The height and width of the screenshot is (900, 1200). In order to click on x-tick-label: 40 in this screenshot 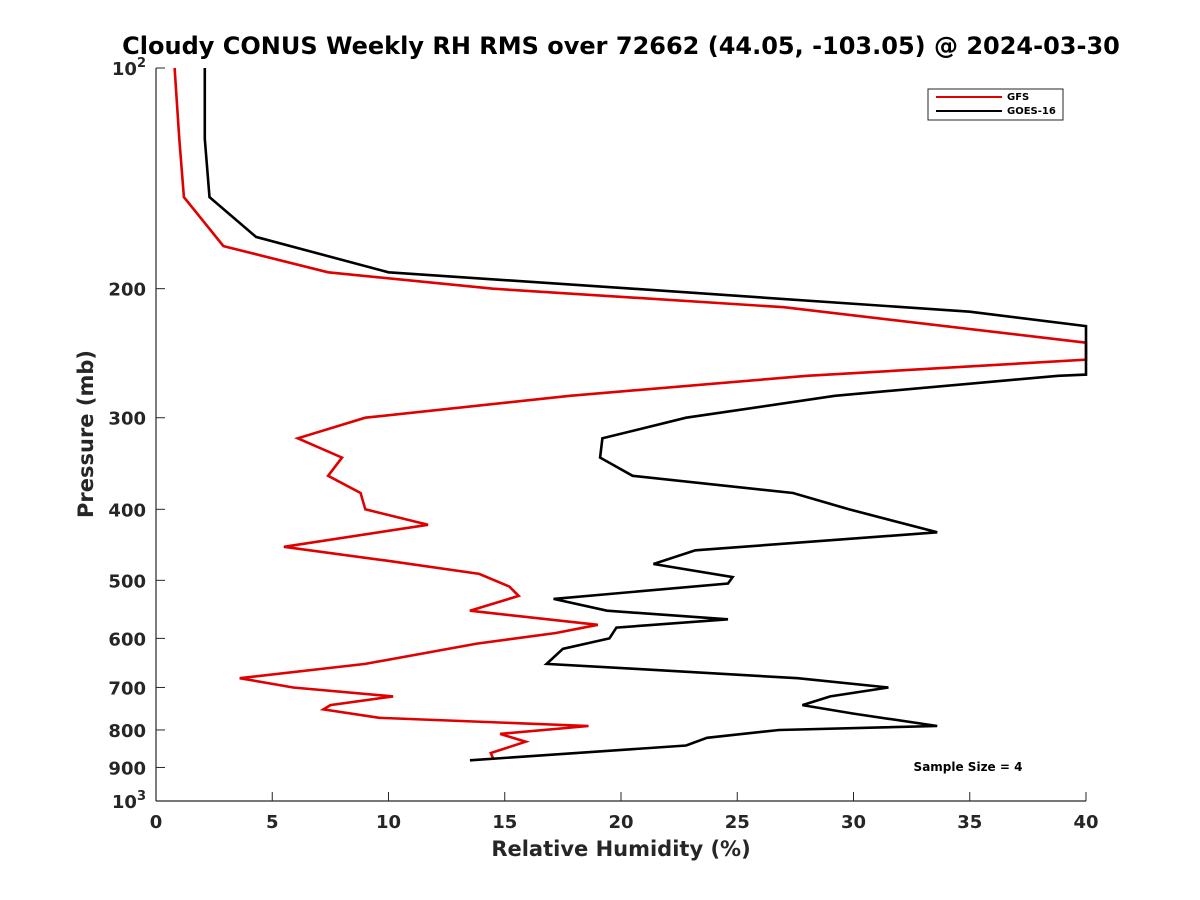, I will do `click(1085, 822)`.